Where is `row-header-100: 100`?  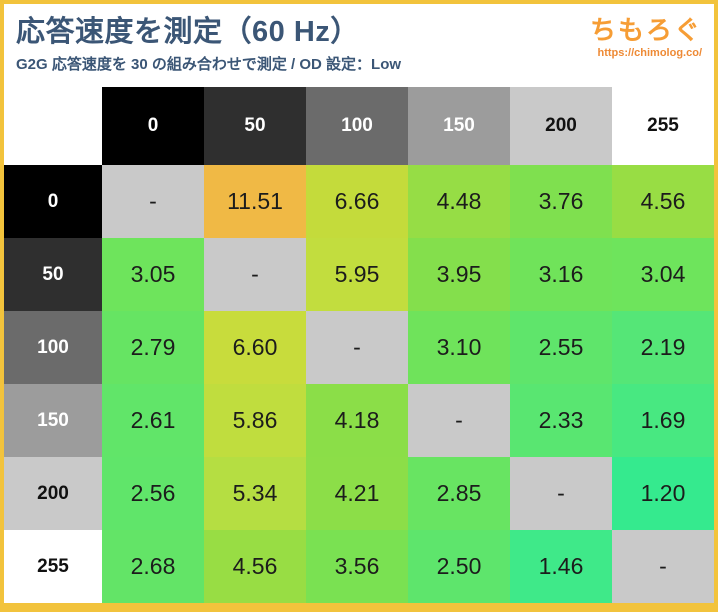 row-header-100: 100 is located at coordinates (53, 347).